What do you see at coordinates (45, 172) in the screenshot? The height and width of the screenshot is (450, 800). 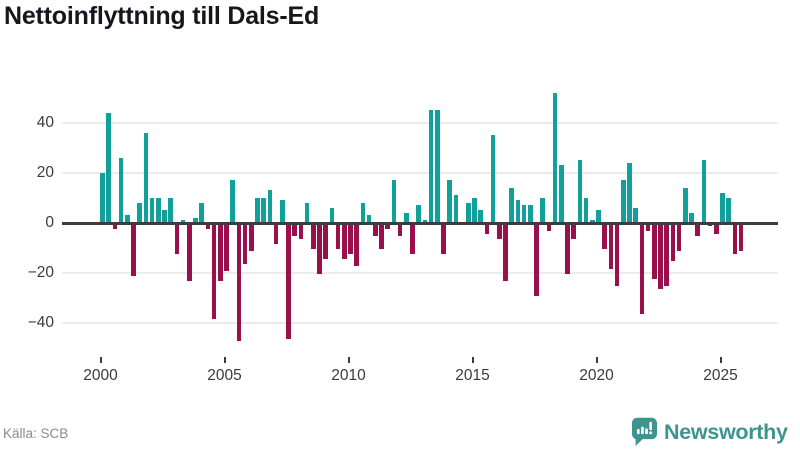 I see `y-tick-label: 20` at bounding box center [45, 172].